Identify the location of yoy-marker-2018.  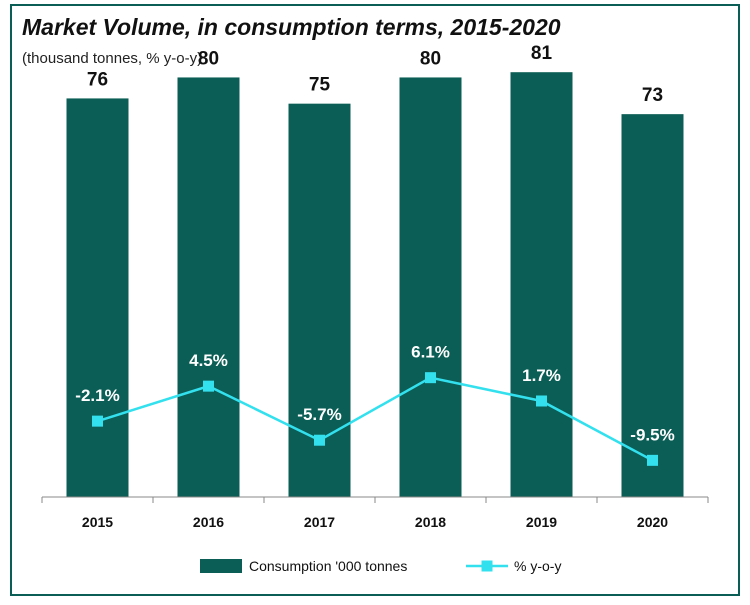
(430, 378).